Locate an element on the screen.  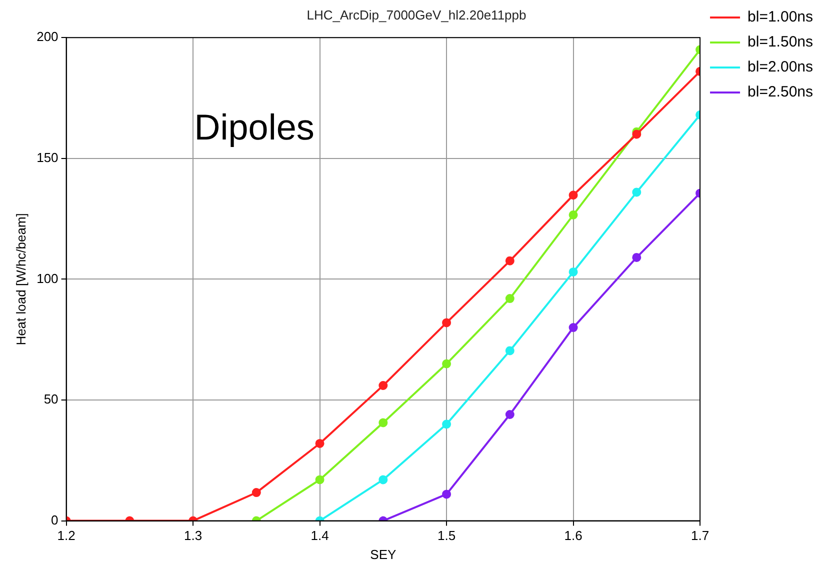
x-tick-label: 1.4 is located at coordinates (319, 536).